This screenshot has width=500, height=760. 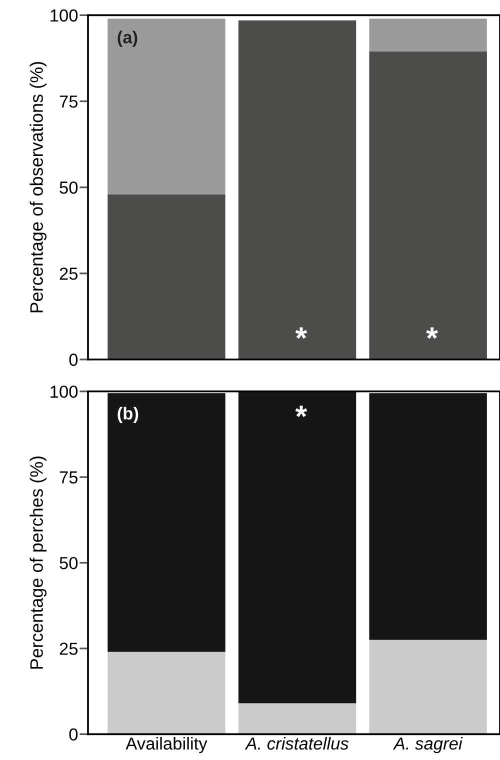 What do you see at coordinates (167, 745) in the screenshot?
I see `x-tick-label: Availability` at bounding box center [167, 745].